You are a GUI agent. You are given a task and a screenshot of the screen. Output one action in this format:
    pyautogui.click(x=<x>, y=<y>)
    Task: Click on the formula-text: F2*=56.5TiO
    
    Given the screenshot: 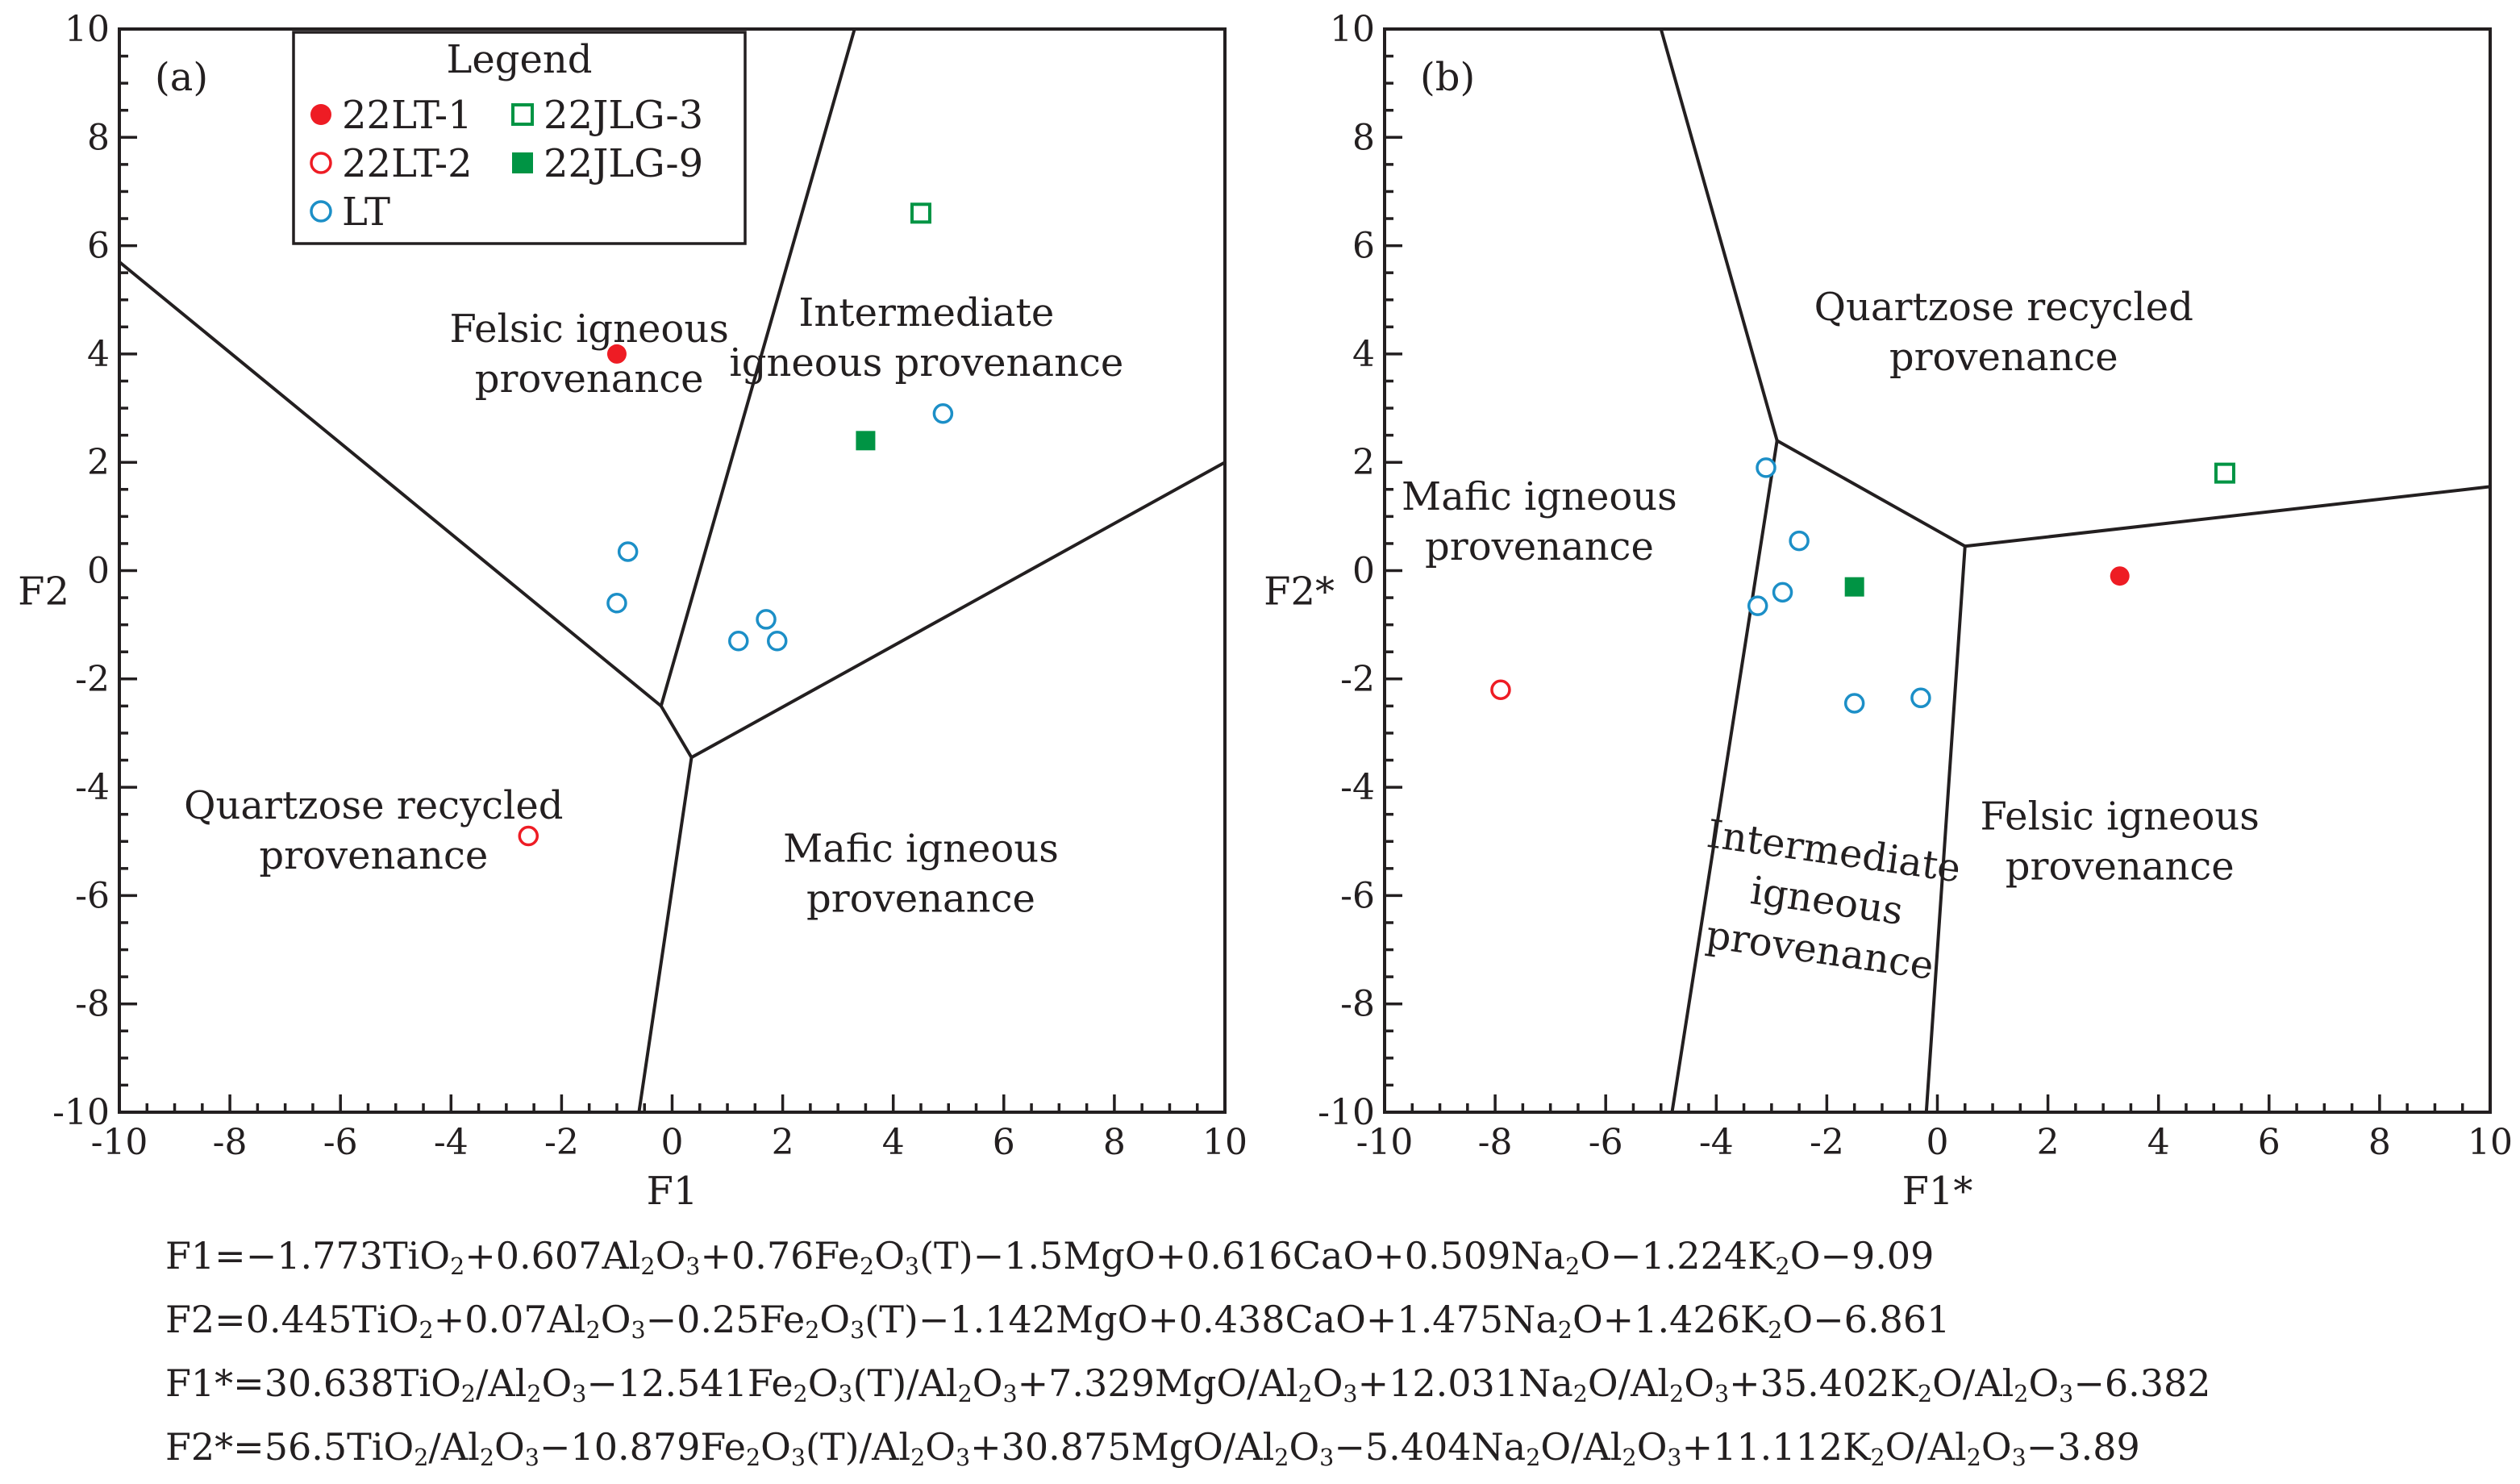 What is the action you would take?
    pyautogui.click(x=289, y=1447)
    